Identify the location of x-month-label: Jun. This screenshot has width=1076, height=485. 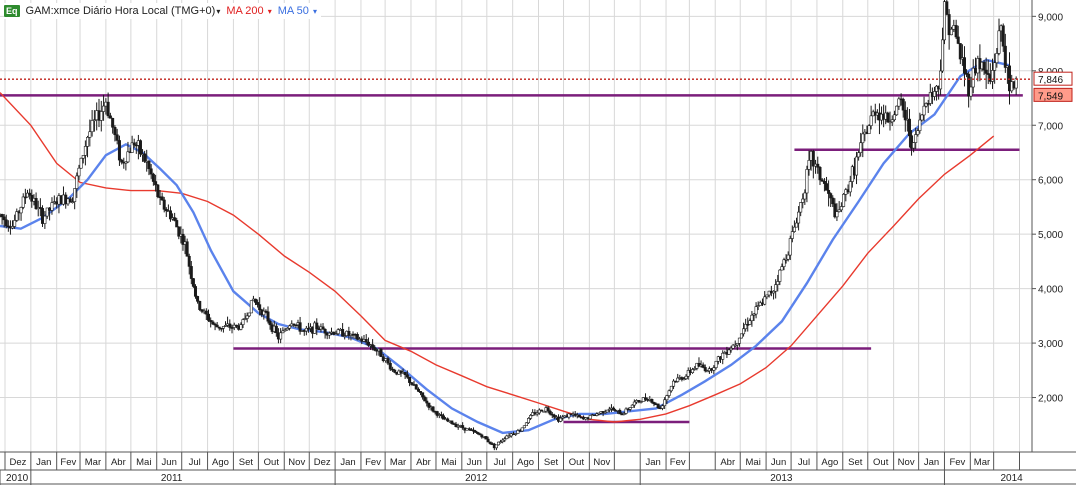
(474, 462).